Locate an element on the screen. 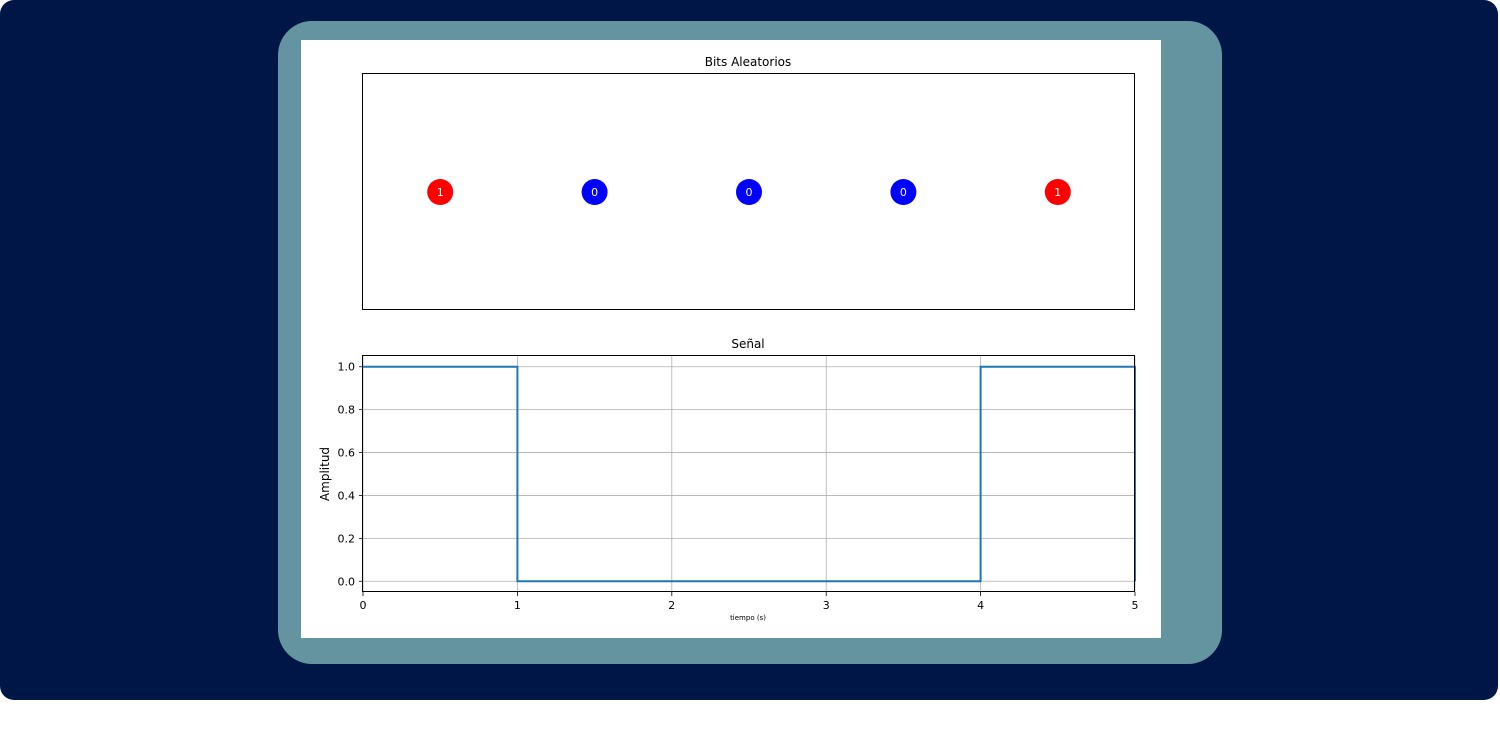 The image size is (1500, 750). x-tick-label: 0 is located at coordinates (363, 605).